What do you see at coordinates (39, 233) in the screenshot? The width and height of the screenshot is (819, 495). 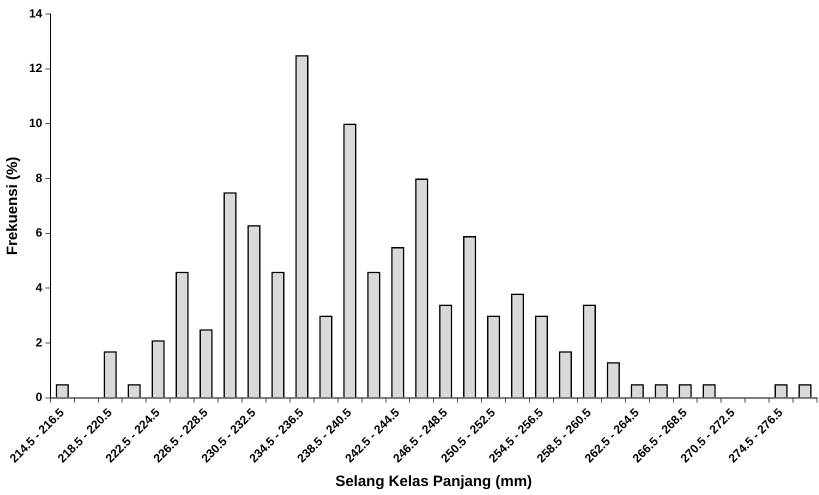 I see `y-tick-label: 6` at bounding box center [39, 233].